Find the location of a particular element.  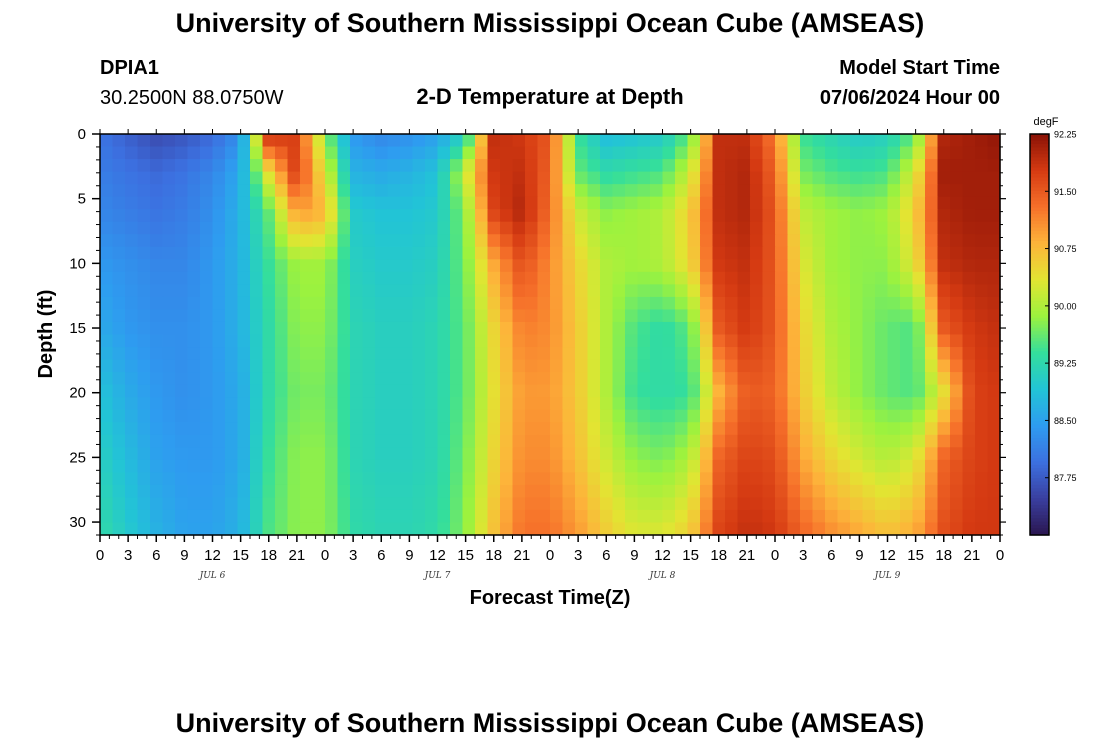

x-tick-label: 0 is located at coordinates (325, 555).